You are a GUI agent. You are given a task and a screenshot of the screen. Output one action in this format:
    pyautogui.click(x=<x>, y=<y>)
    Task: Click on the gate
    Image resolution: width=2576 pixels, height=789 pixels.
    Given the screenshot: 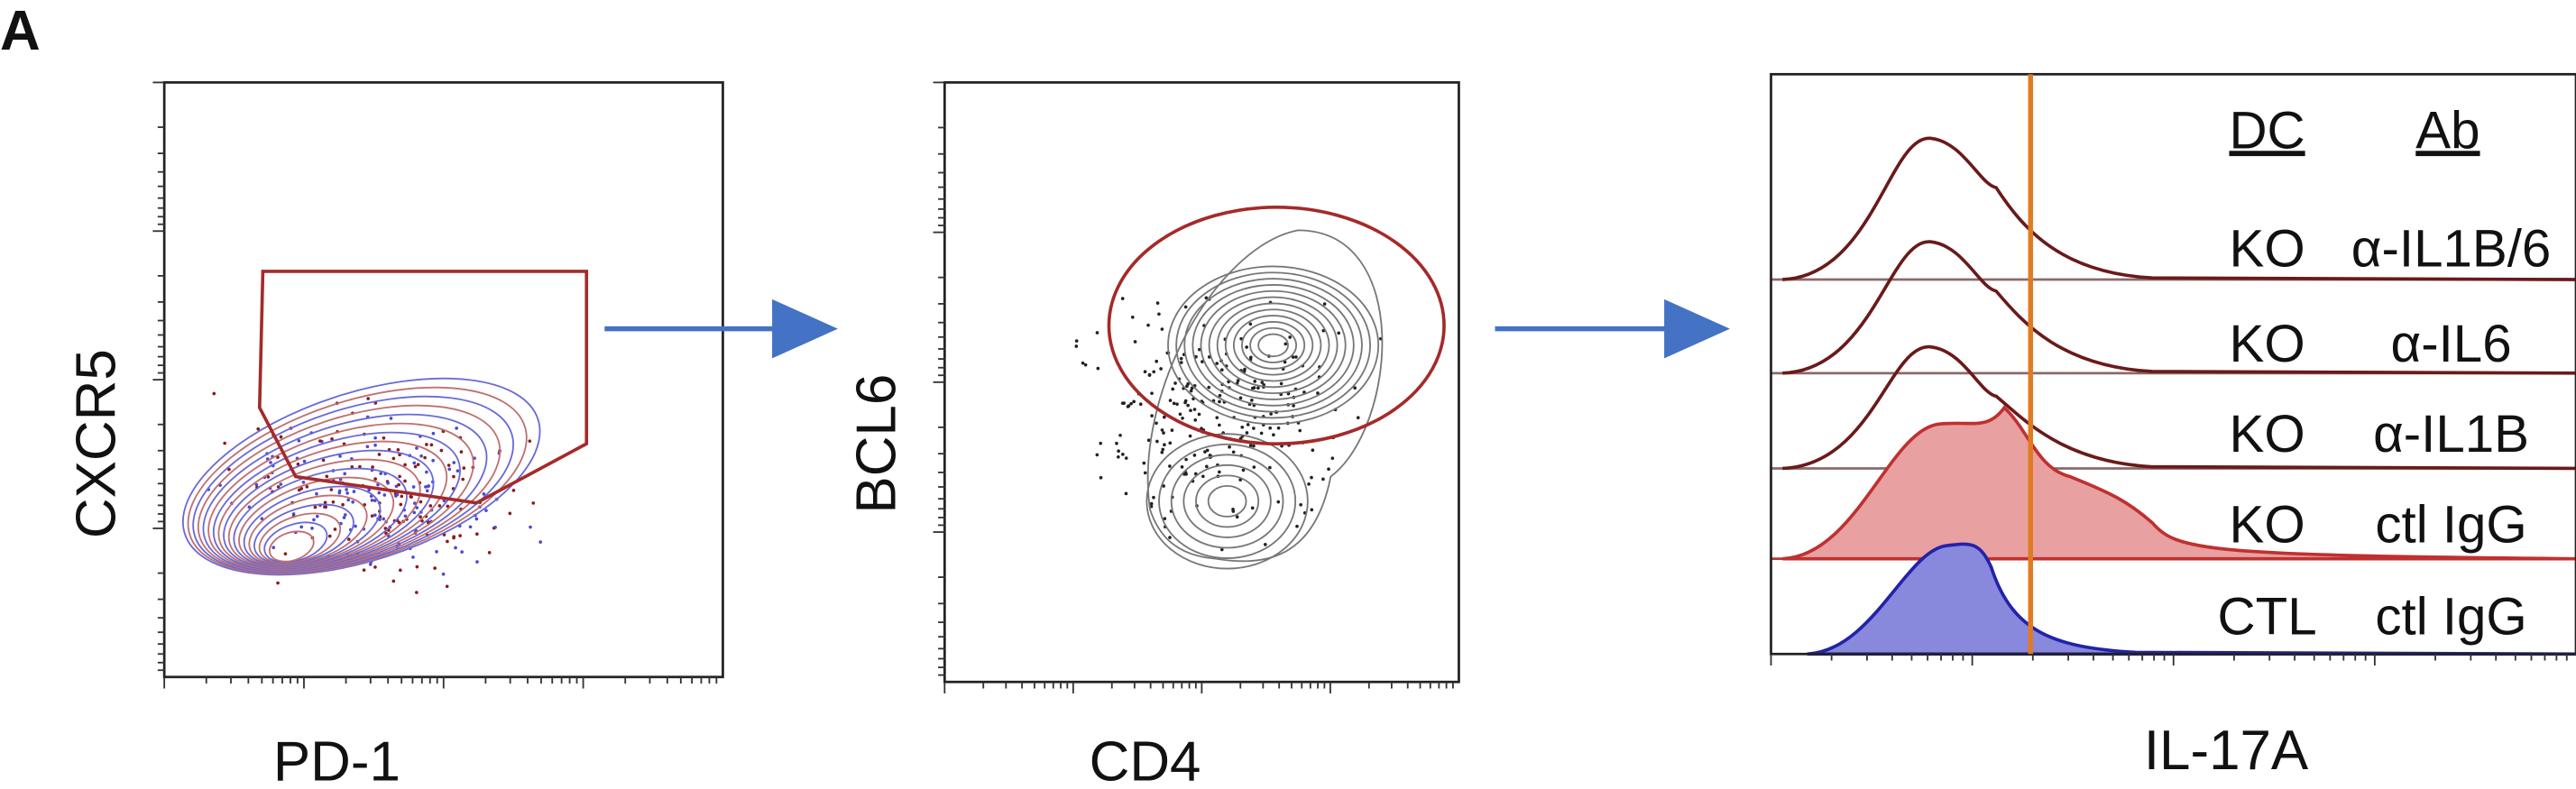 What is the action you would take?
    pyautogui.click(x=423, y=387)
    